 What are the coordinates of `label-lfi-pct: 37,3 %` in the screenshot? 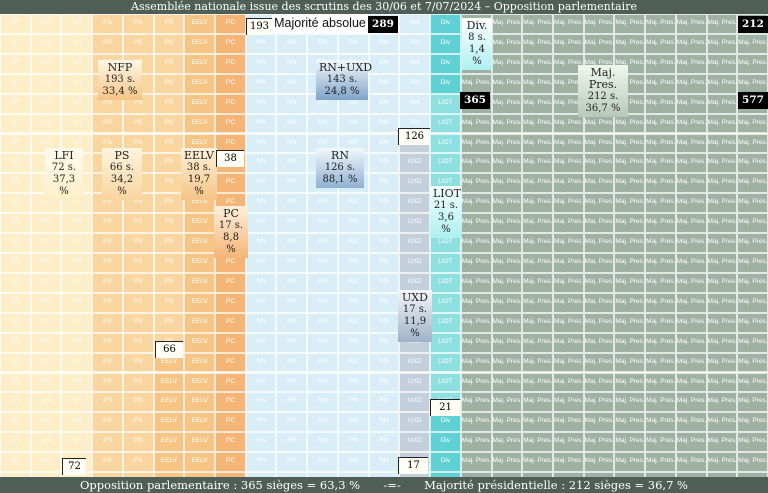 It's located at (64, 185).